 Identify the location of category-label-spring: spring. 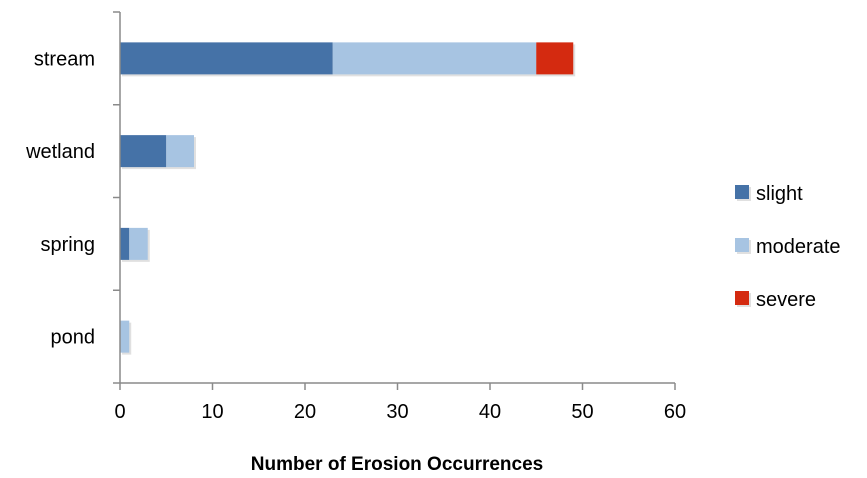
(68, 245).